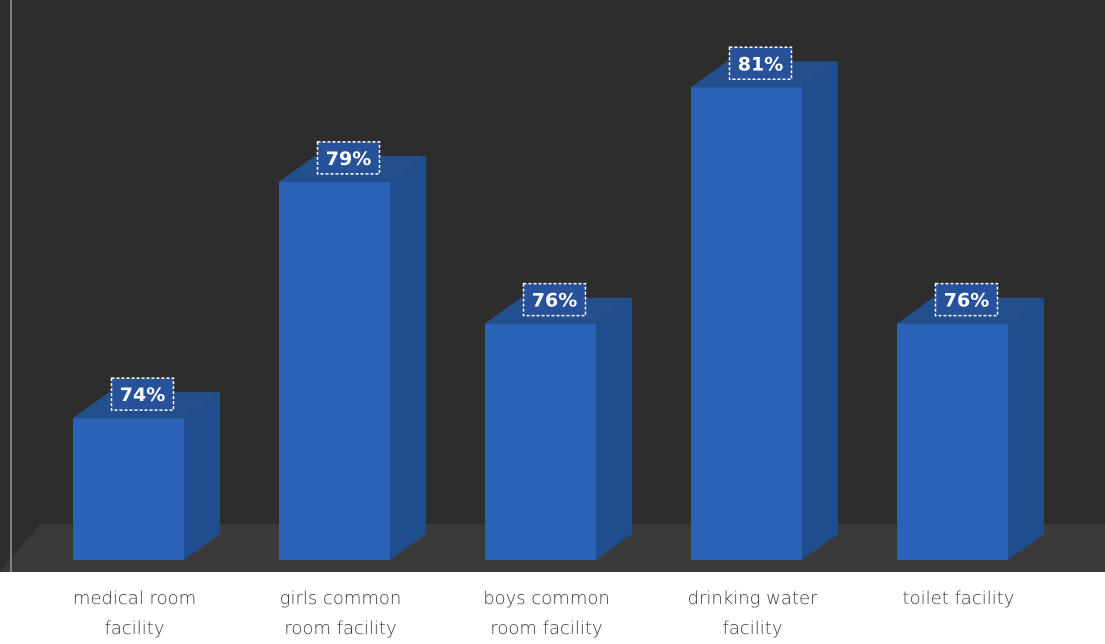 This screenshot has height=644, width=1105. I want to click on data-label-text: 81%, so click(760, 64).